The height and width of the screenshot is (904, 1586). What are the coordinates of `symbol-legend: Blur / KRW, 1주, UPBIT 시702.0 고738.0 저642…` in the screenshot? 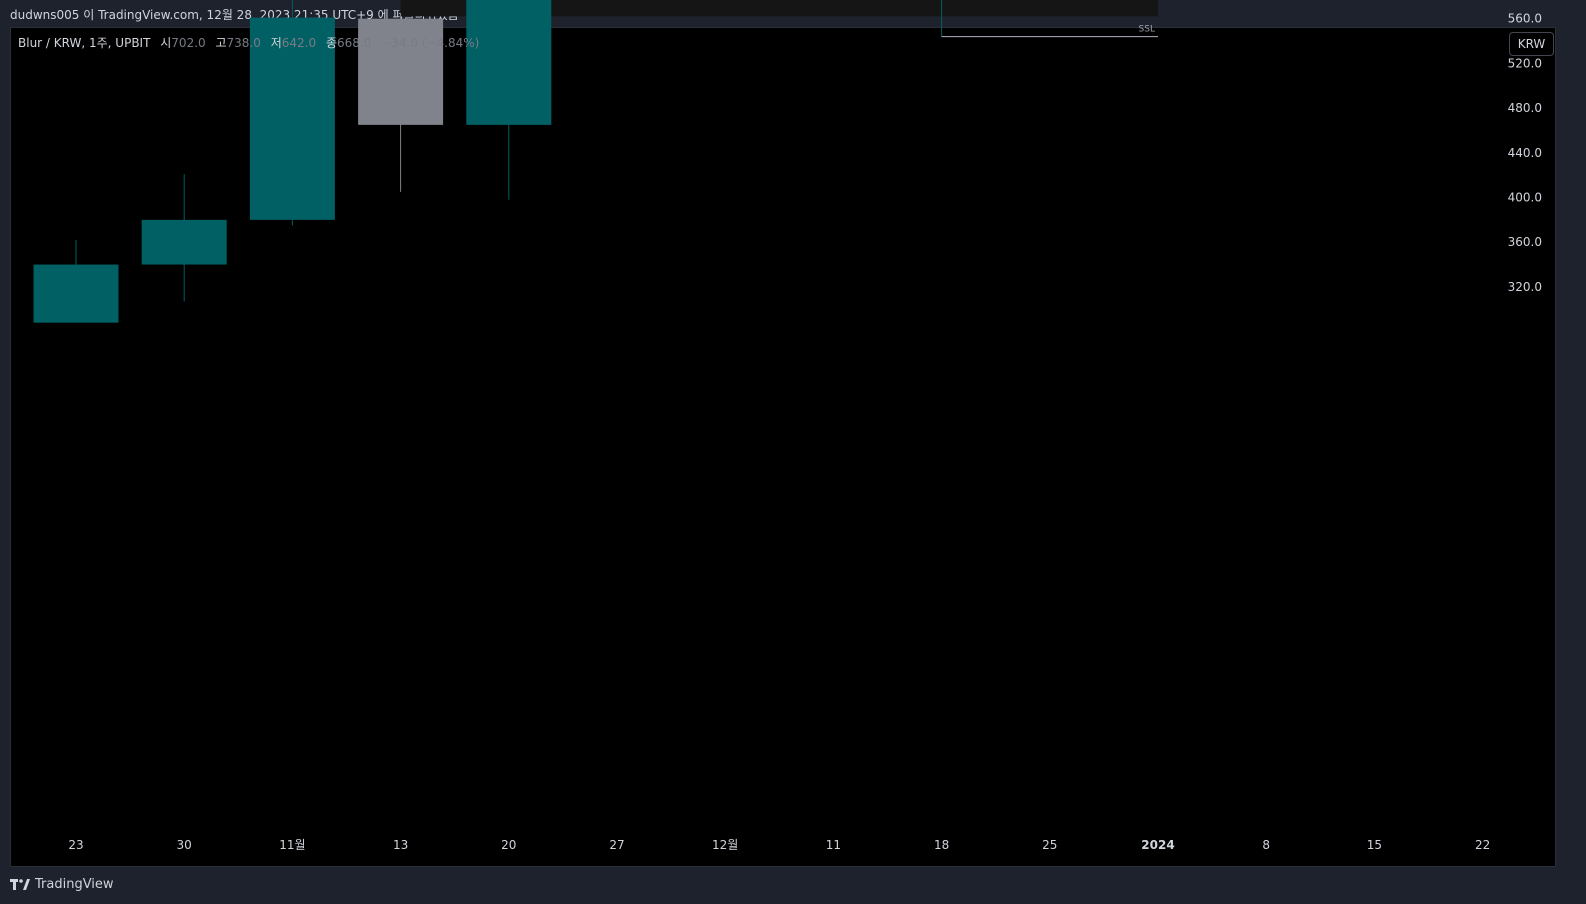 It's located at (248, 42).